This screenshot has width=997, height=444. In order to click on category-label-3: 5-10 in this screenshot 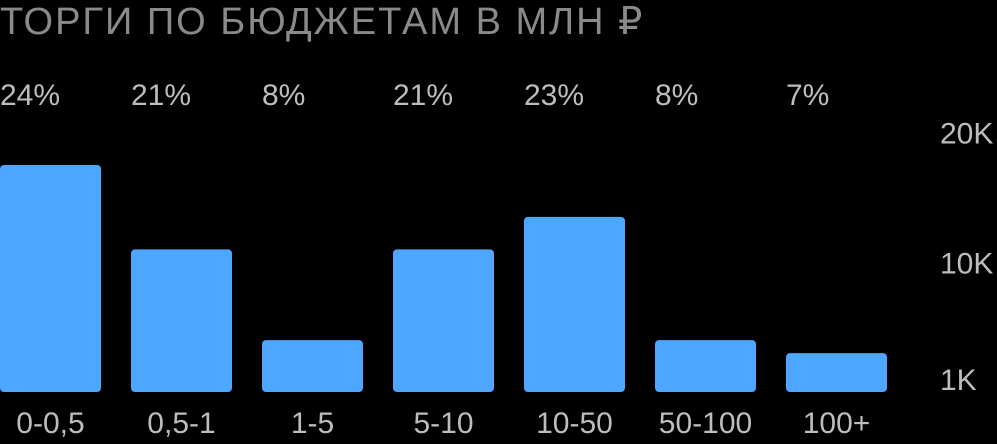, I will do `click(443, 423)`.